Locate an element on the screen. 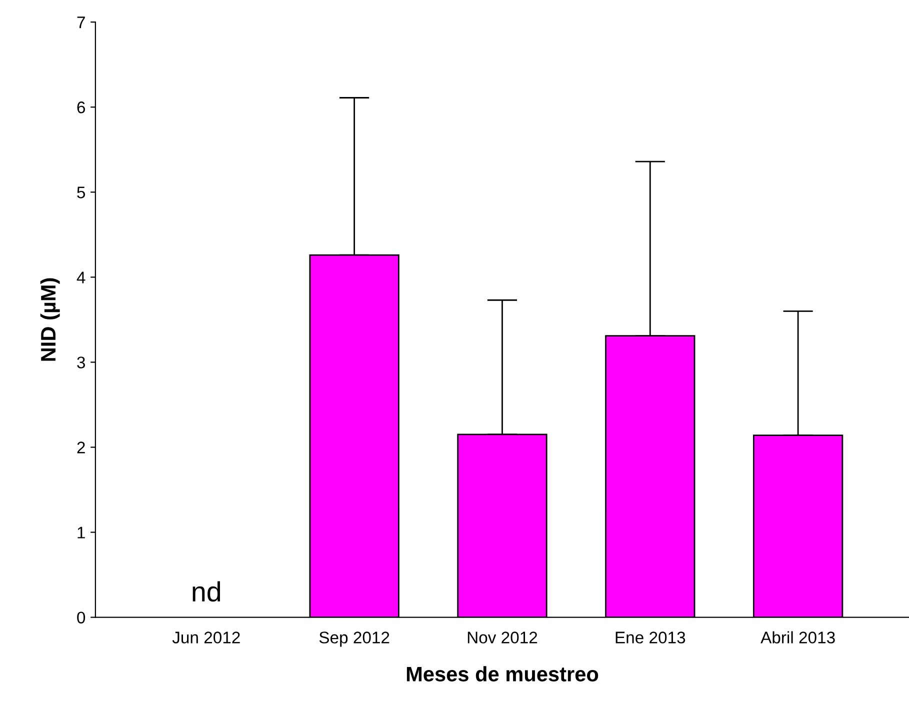 The image size is (909, 712). y-tick-label: 3 is located at coordinates (81, 362).